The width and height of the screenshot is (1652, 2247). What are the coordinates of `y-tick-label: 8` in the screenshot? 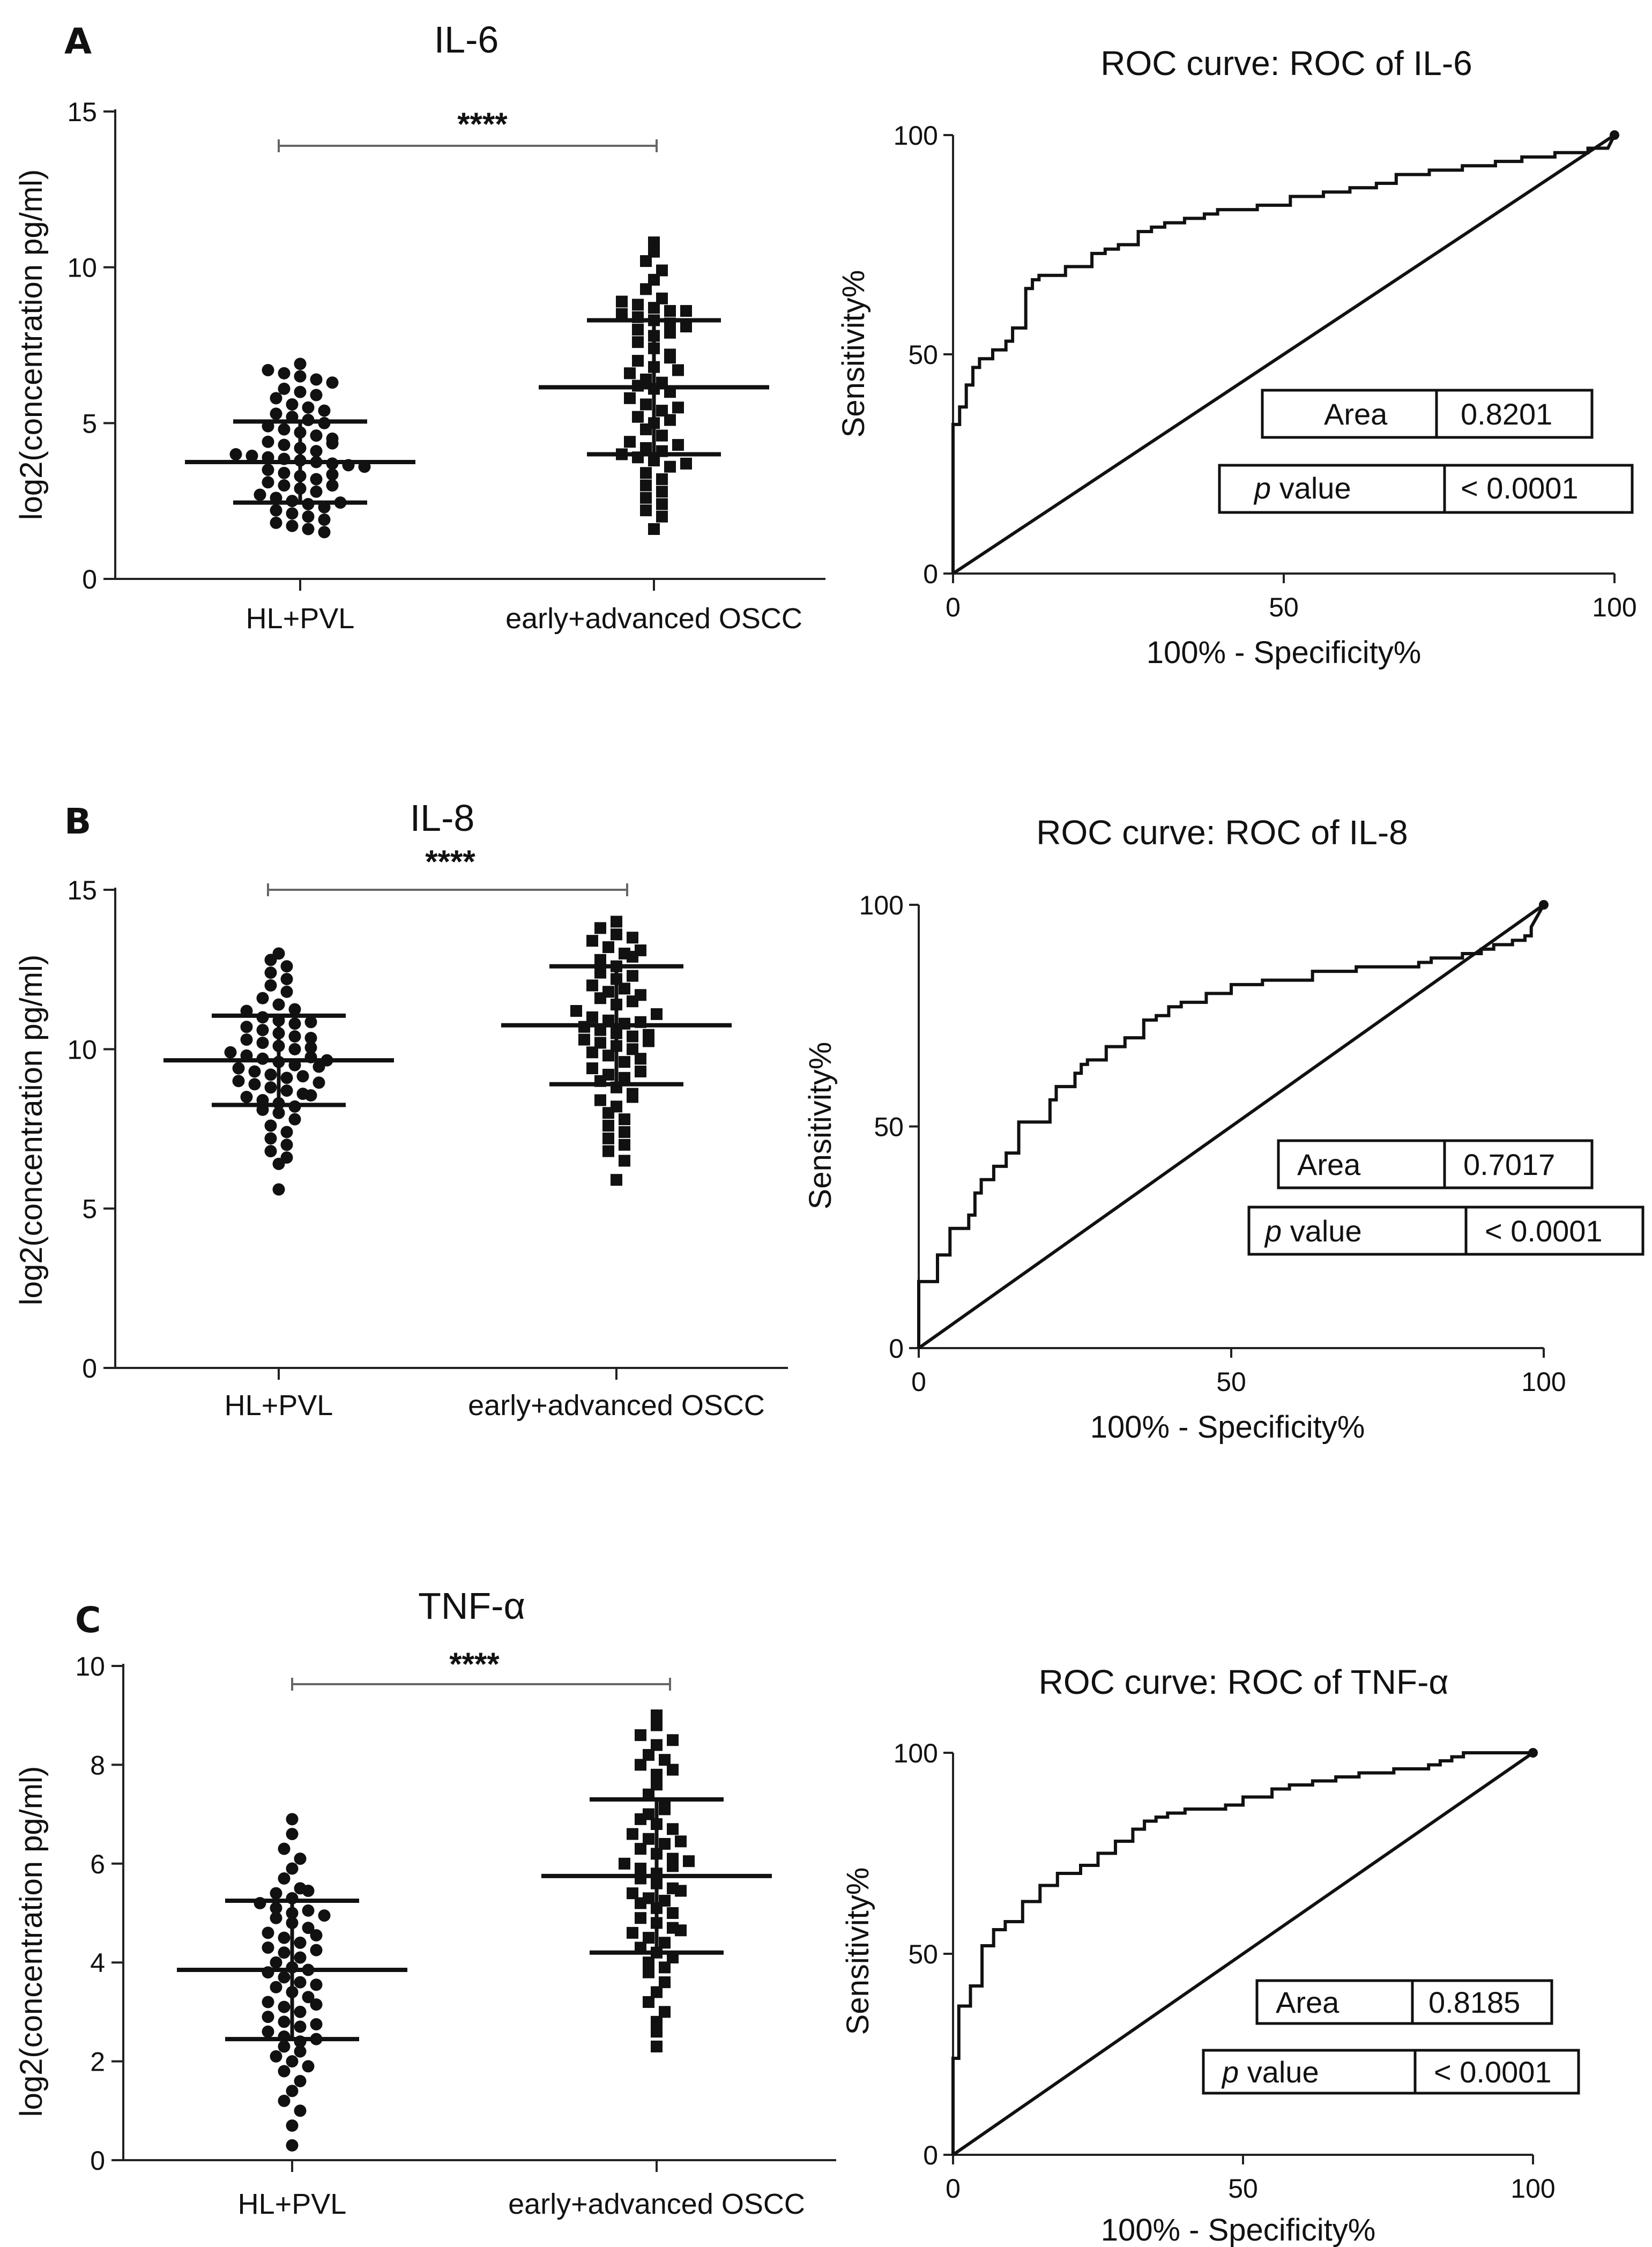 It's located at (97, 1765).